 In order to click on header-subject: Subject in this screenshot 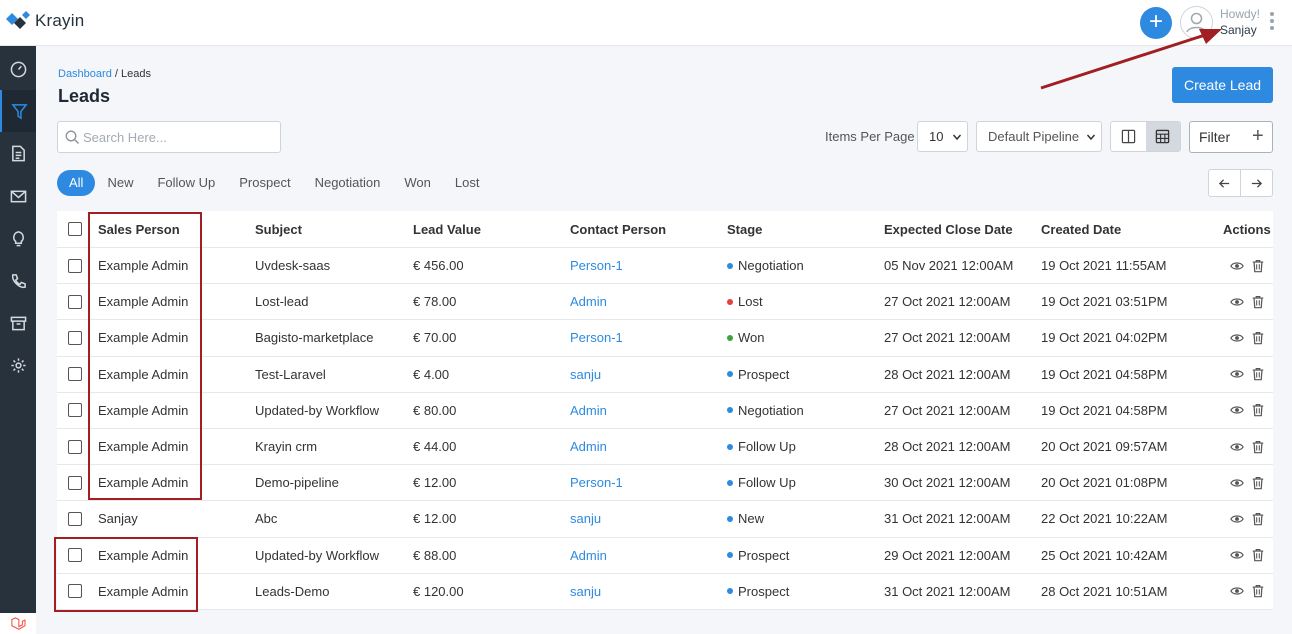, I will do `click(278, 229)`.